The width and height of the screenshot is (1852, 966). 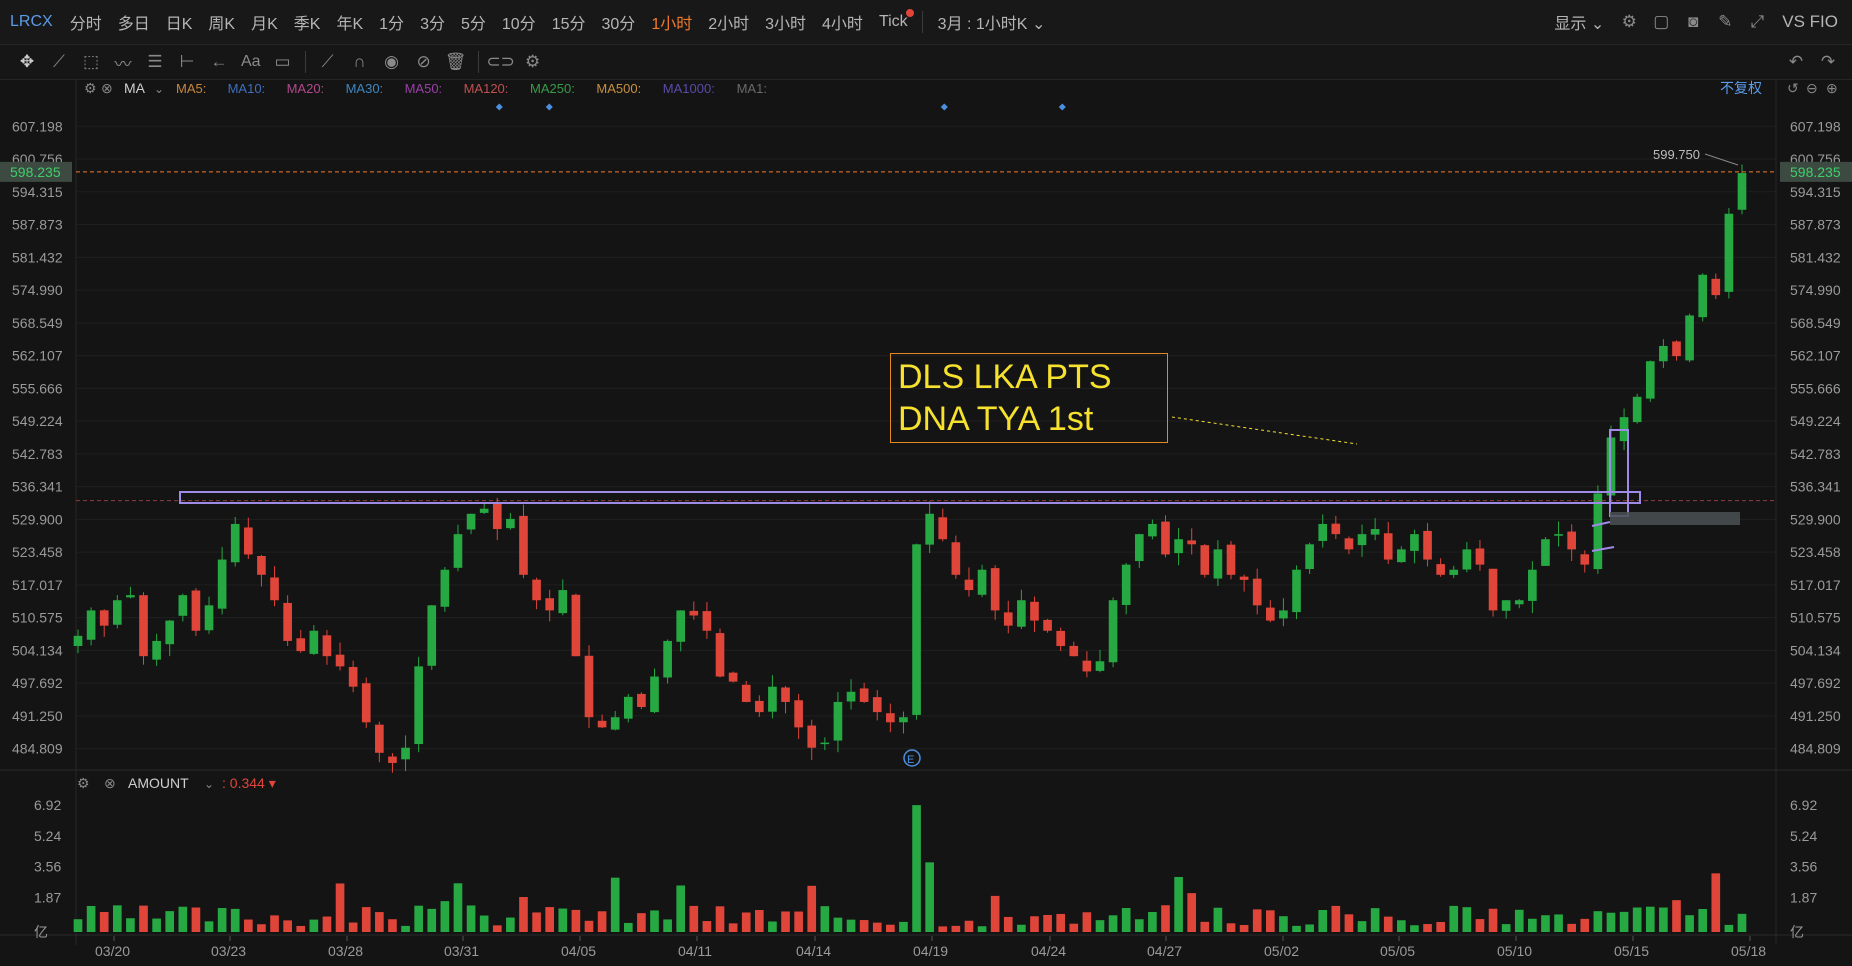 What do you see at coordinates (264, 24) in the screenshot?
I see `period-tab-4: 月K` at bounding box center [264, 24].